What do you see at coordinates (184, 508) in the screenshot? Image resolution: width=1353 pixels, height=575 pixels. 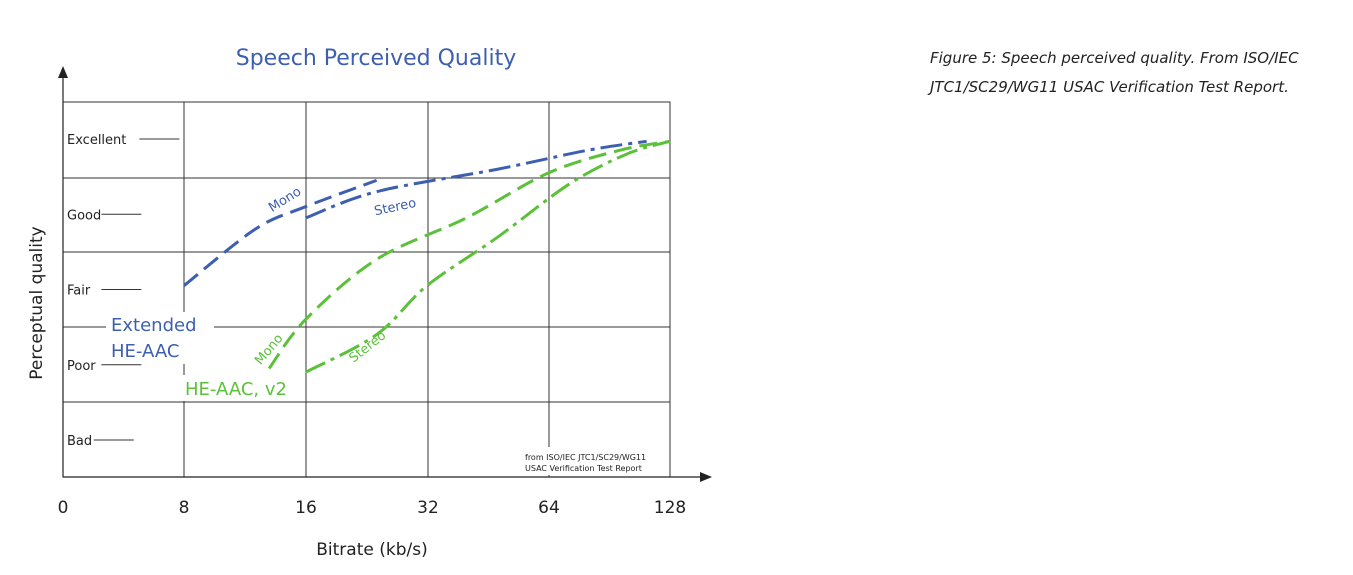 I see `x-tick-label: 8` at bounding box center [184, 508].